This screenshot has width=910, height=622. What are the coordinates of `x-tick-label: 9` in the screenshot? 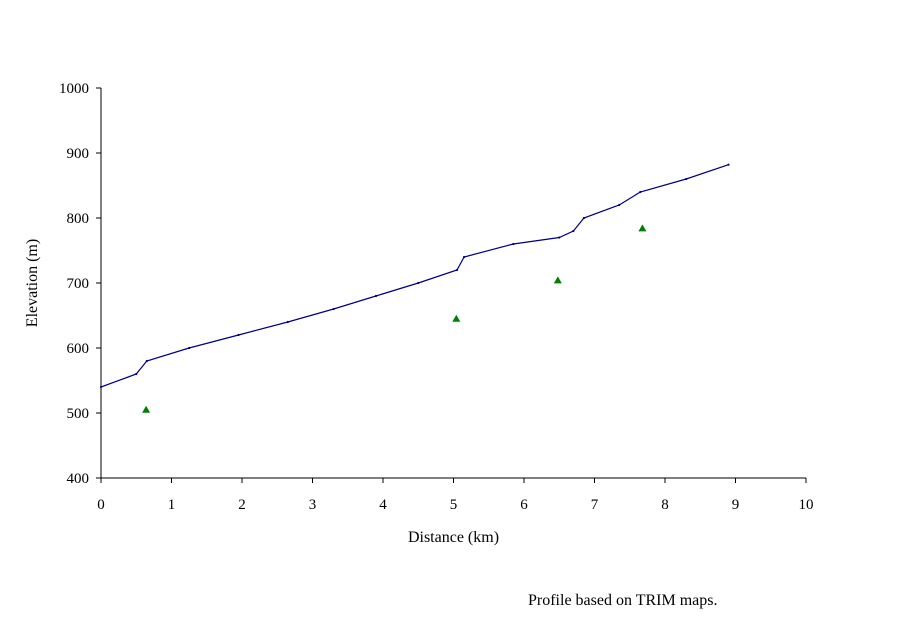 It's located at (736, 505).